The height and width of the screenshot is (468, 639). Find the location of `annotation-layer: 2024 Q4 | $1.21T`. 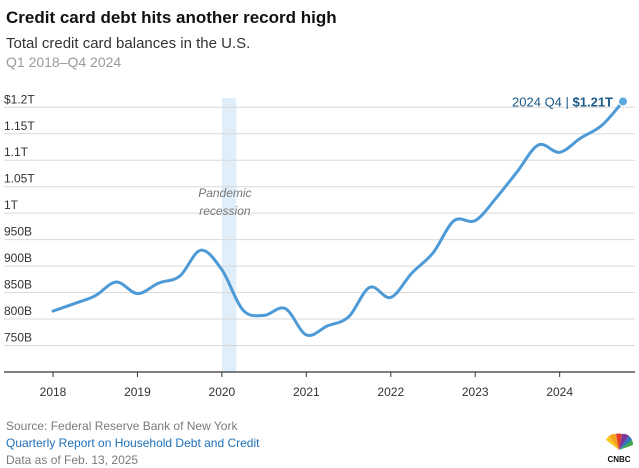

annotation-layer: 2024 Q4 | $1.21T is located at coordinates (570, 101).